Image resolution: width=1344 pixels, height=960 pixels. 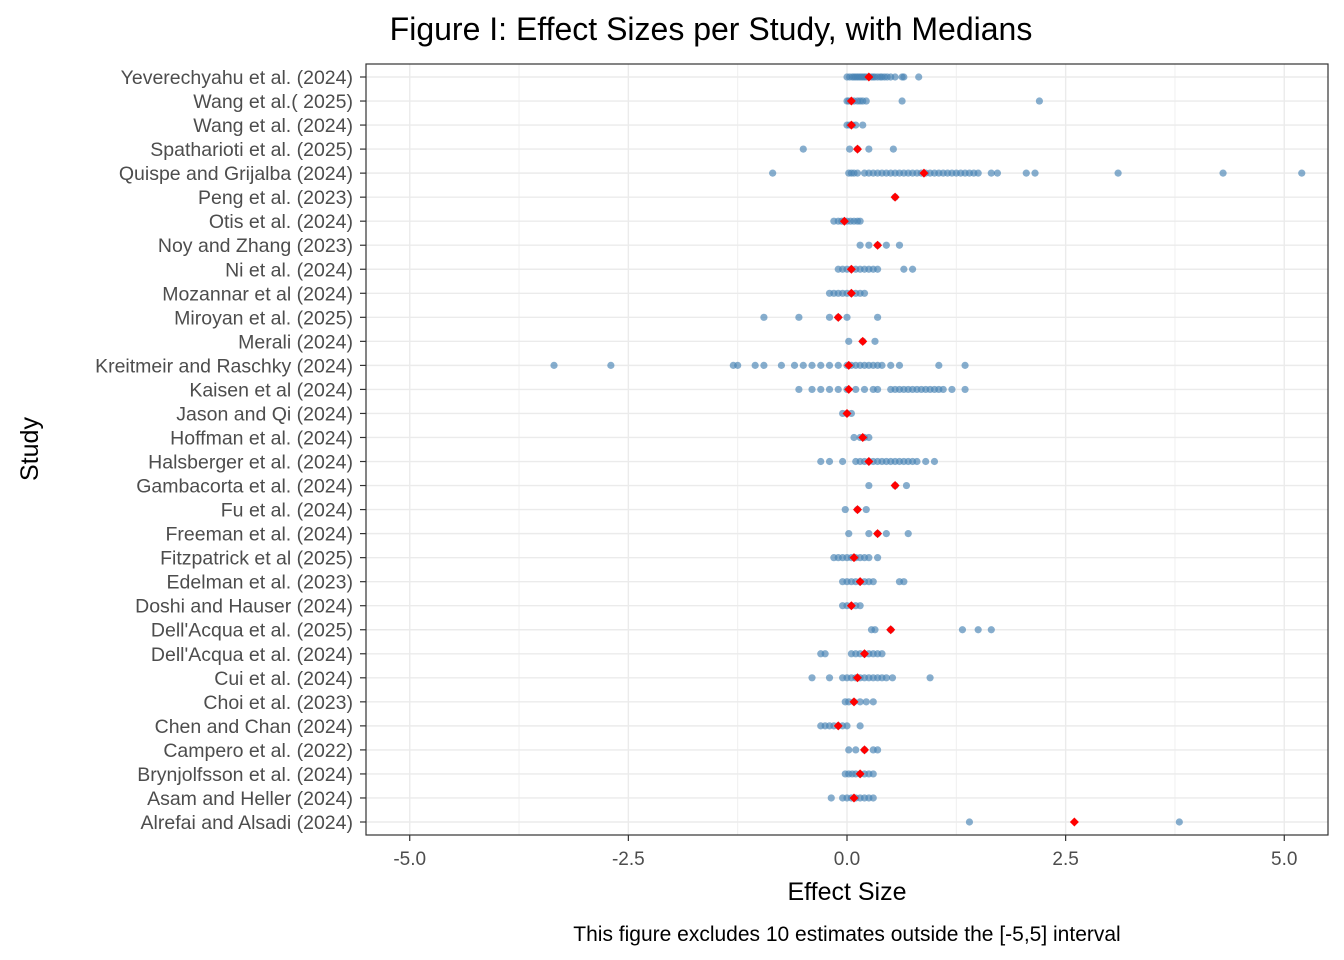 I want to click on x-tick-label: 2.5, so click(x=1065, y=859).